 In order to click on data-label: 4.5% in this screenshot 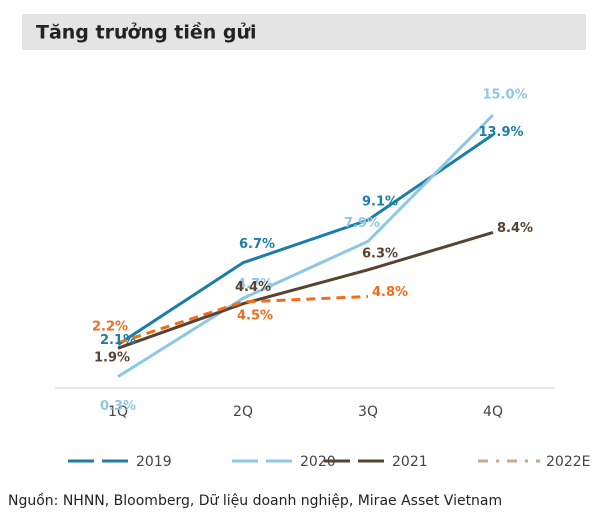, I will do `click(255, 315)`.